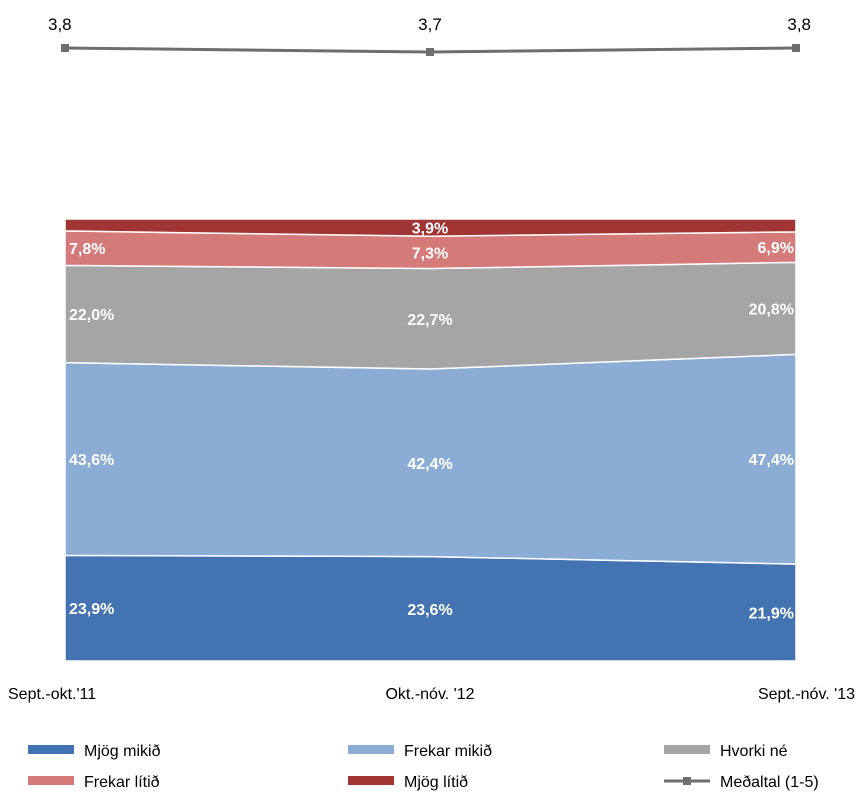 The width and height of the screenshot is (861, 794). I want to click on data-label-mjog-miki-1: 23,6%, so click(429, 610).